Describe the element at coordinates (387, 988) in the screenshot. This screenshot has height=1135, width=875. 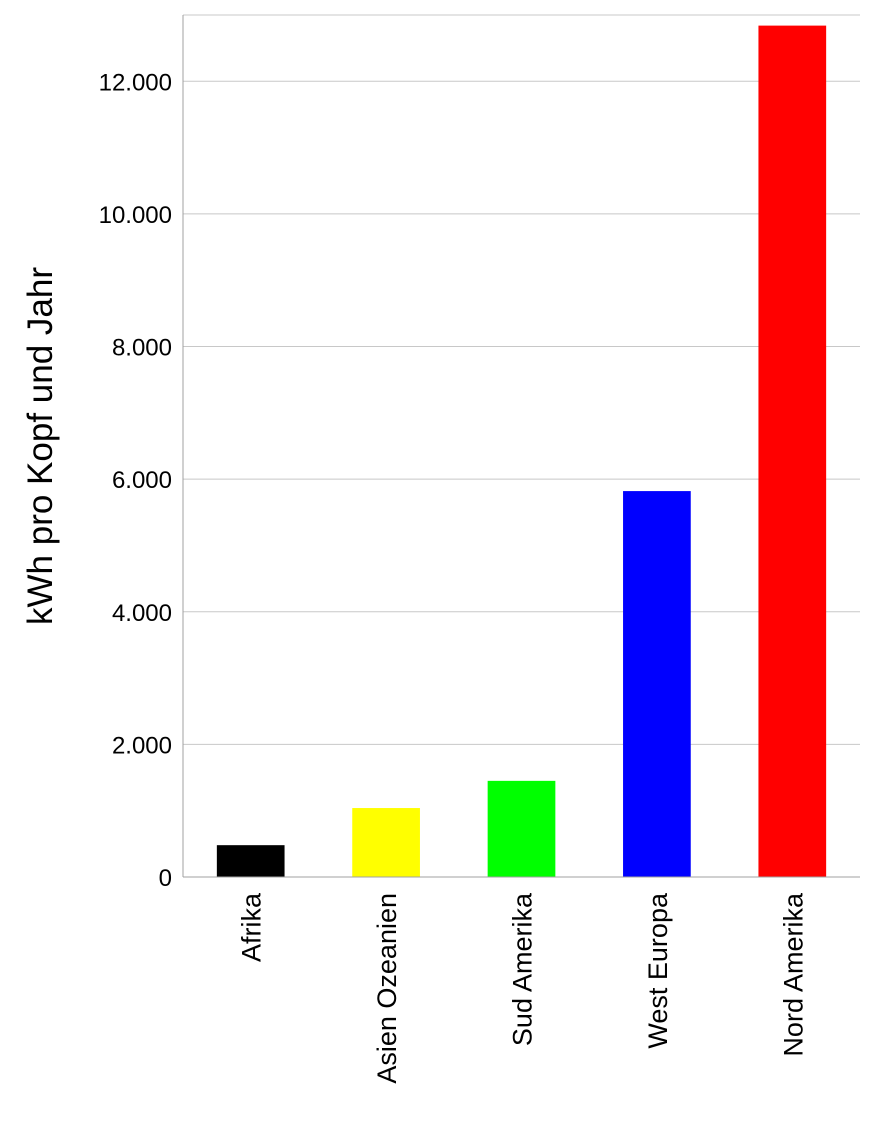
I see `x-category-label: Asien Ozeanien` at that location.